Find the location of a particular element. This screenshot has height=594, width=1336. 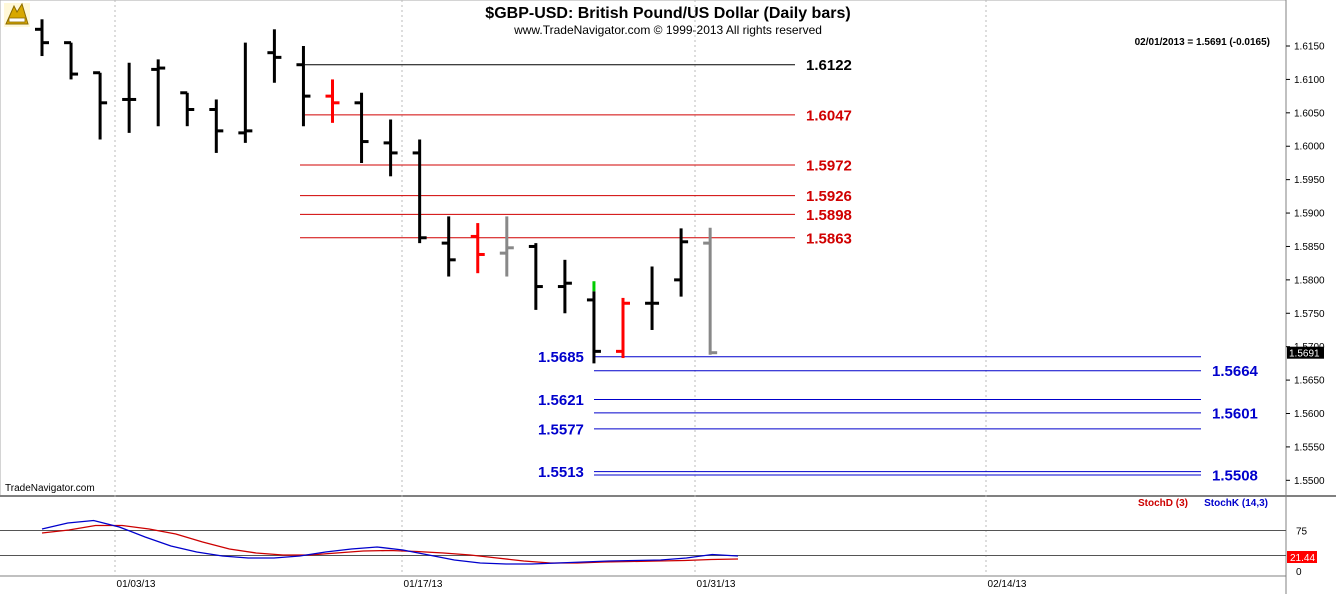

price-tick-label: 1.6100 is located at coordinates (1309, 80).